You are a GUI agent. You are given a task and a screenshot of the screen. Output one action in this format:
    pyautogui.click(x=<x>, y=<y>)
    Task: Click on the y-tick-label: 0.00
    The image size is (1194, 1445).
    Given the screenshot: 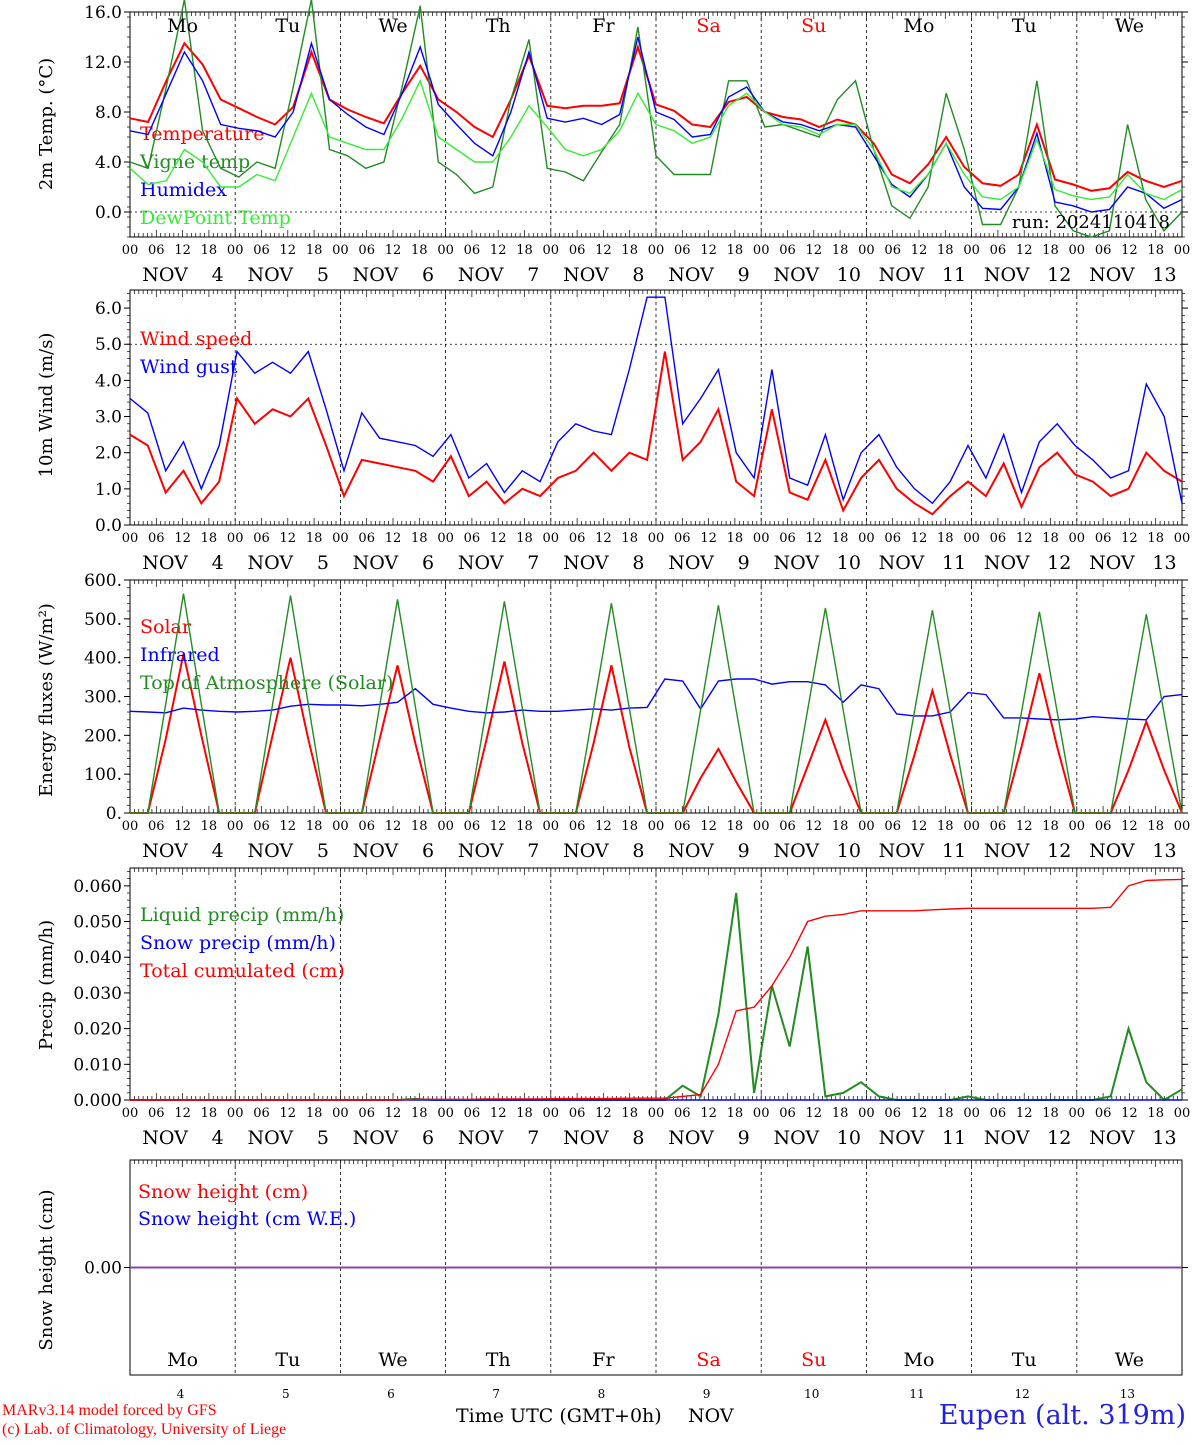 What is the action you would take?
    pyautogui.click(x=103, y=1269)
    